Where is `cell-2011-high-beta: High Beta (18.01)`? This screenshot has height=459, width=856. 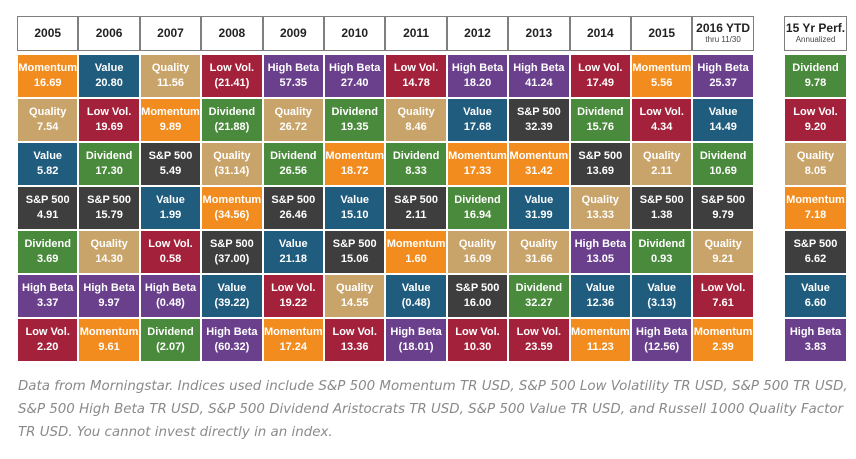
cell-2011-high-beta: High Beta (18.01) is located at coordinates (416, 340).